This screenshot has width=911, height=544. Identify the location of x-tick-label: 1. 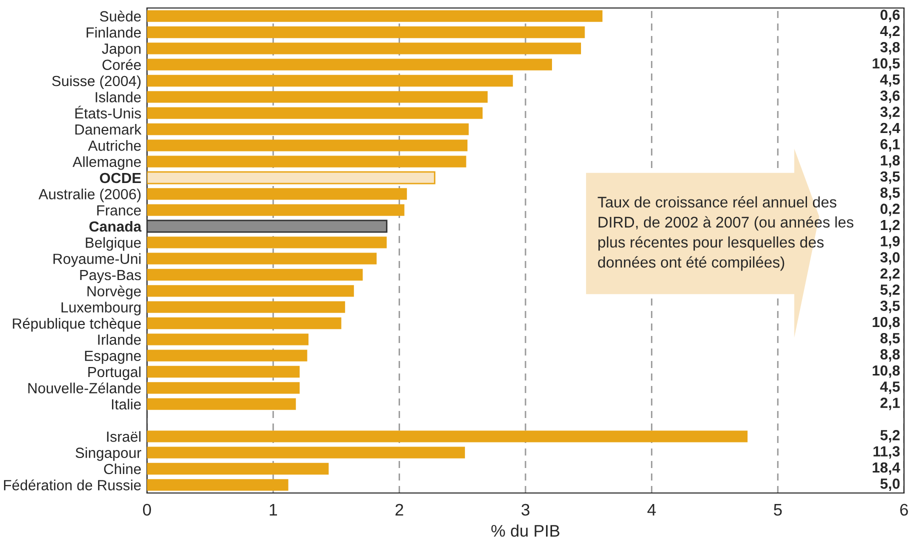
(273, 510).